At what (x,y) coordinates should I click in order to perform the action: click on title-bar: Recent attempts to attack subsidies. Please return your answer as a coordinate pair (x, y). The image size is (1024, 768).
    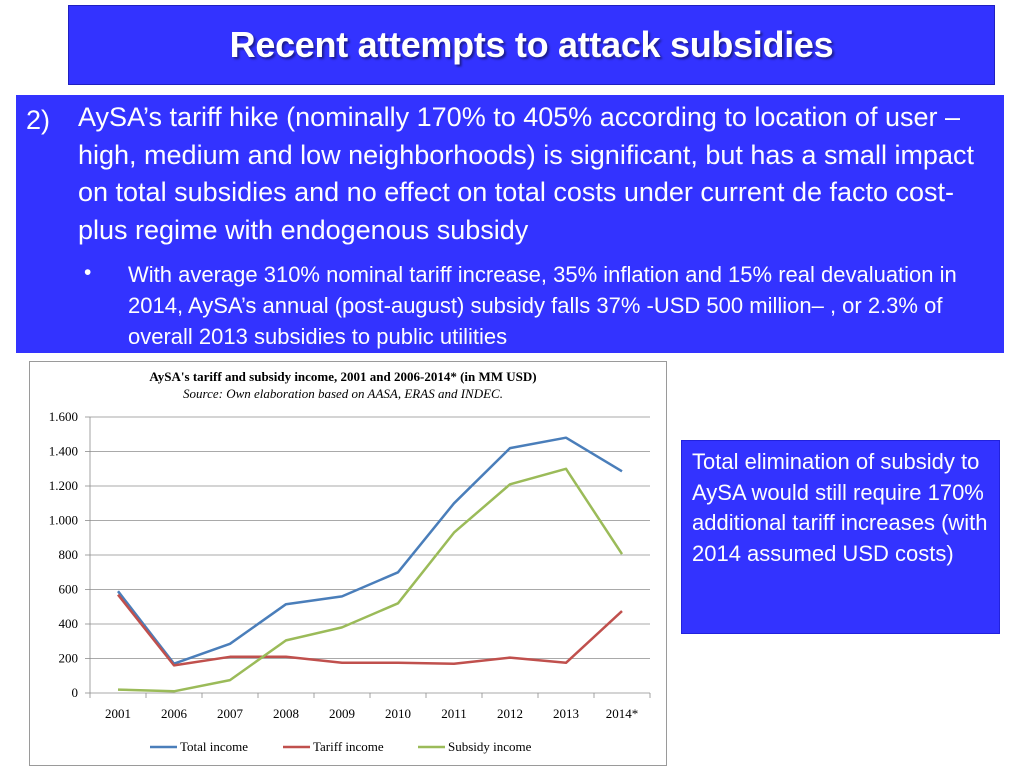
    Looking at the image, I should click on (531, 45).